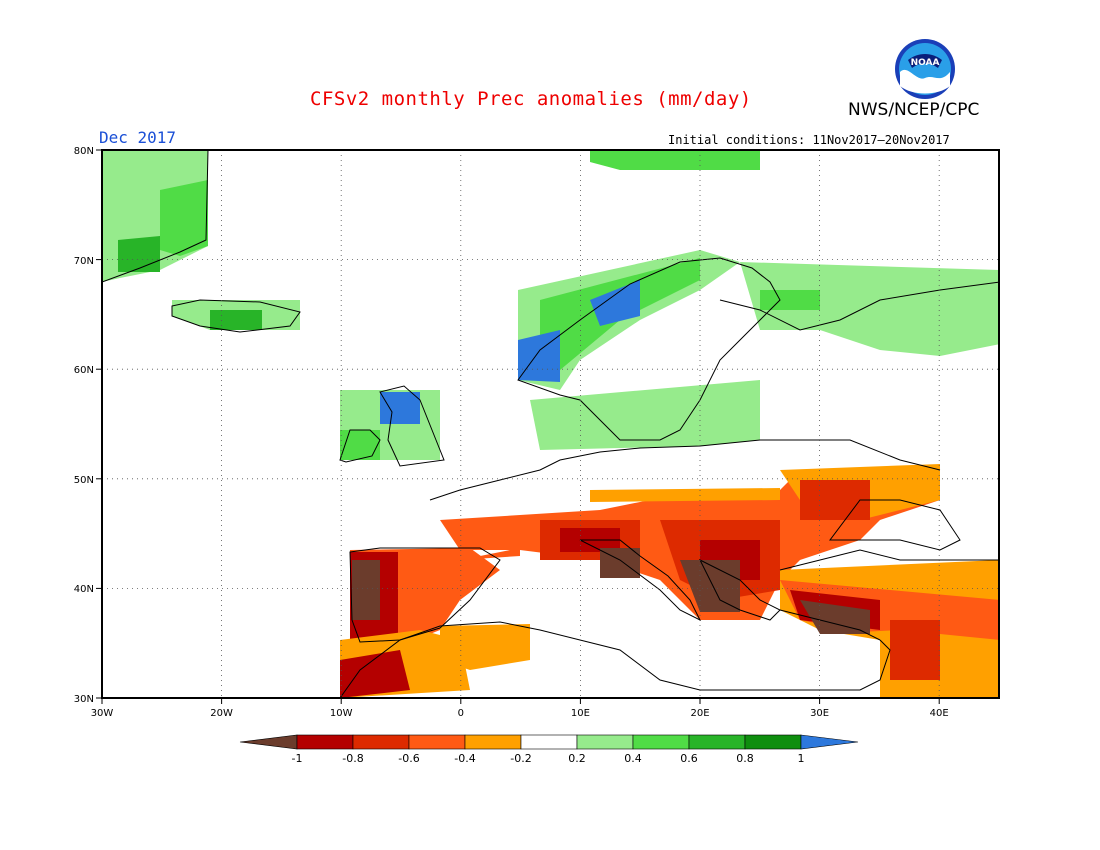 The image size is (1100, 850). What do you see at coordinates (84, 589) in the screenshot?
I see `lat-tick: 40N` at bounding box center [84, 589].